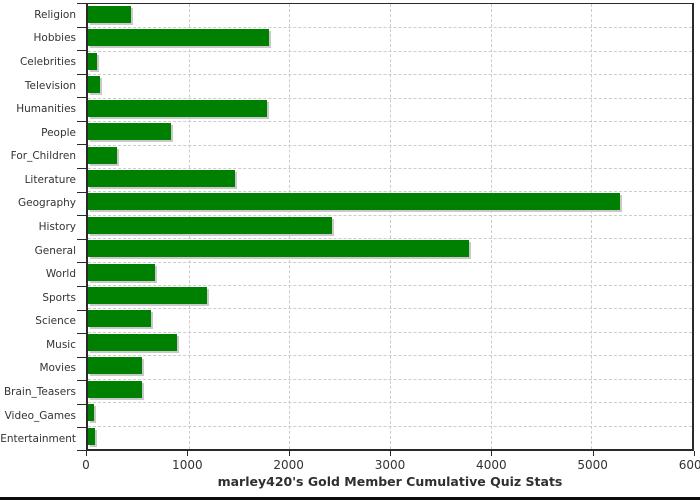 The width and height of the screenshot is (700, 500). What do you see at coordinates (278, 249) in the screenshot?
I see `bar-general` at bounding box center [278, 249].